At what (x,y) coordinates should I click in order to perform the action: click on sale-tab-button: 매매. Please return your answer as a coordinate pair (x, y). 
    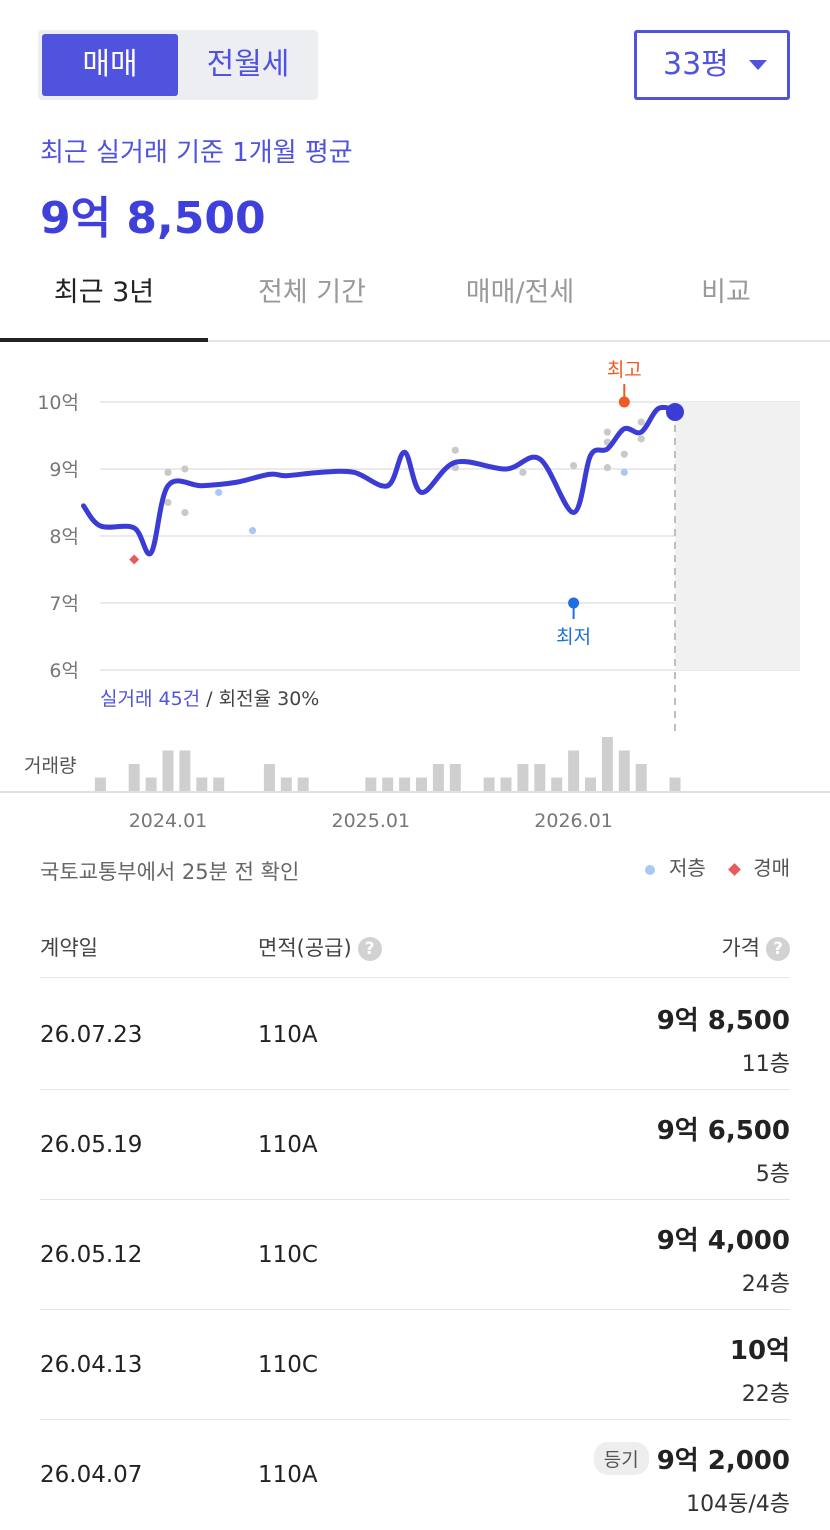
    Looking at the image, I should click on (110, 65).